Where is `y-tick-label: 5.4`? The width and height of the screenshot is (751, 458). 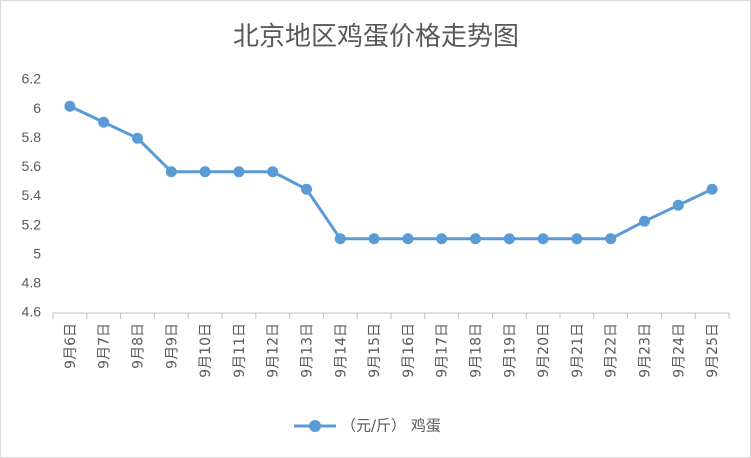
y-tick-label: 5.4 is located at coordinates (32, 195).